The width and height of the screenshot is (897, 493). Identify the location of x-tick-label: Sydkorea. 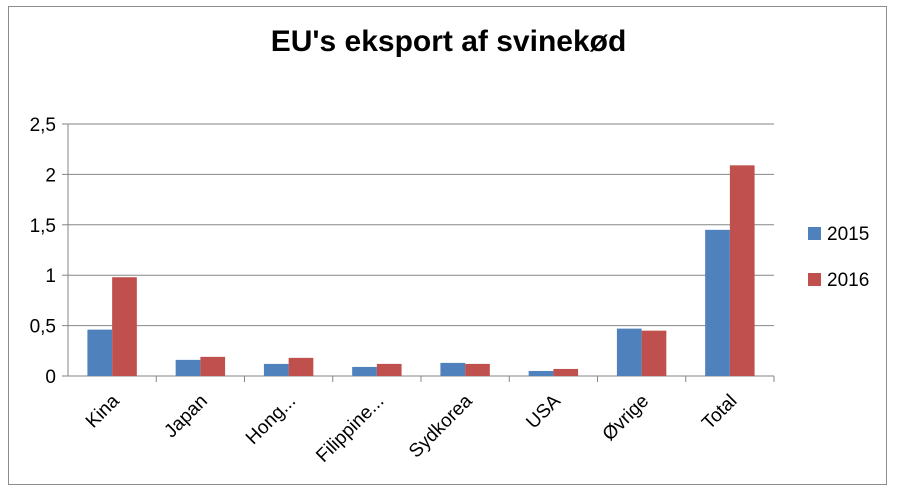
(441, 426).